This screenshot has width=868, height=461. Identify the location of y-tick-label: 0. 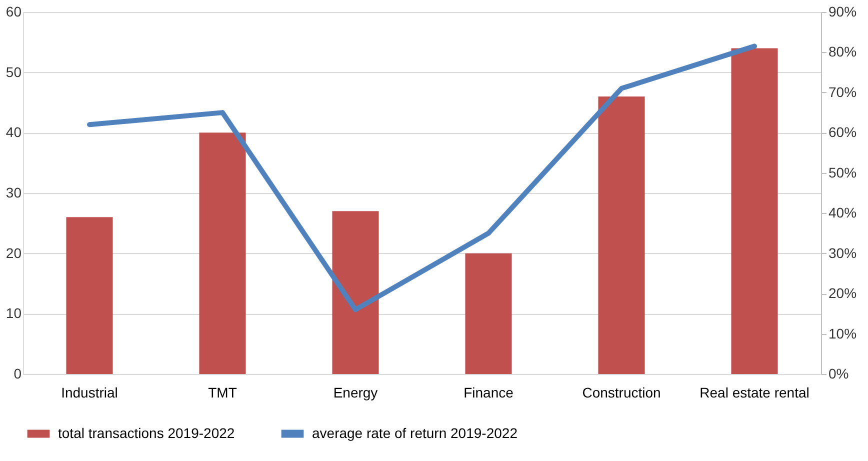
(18, 374).